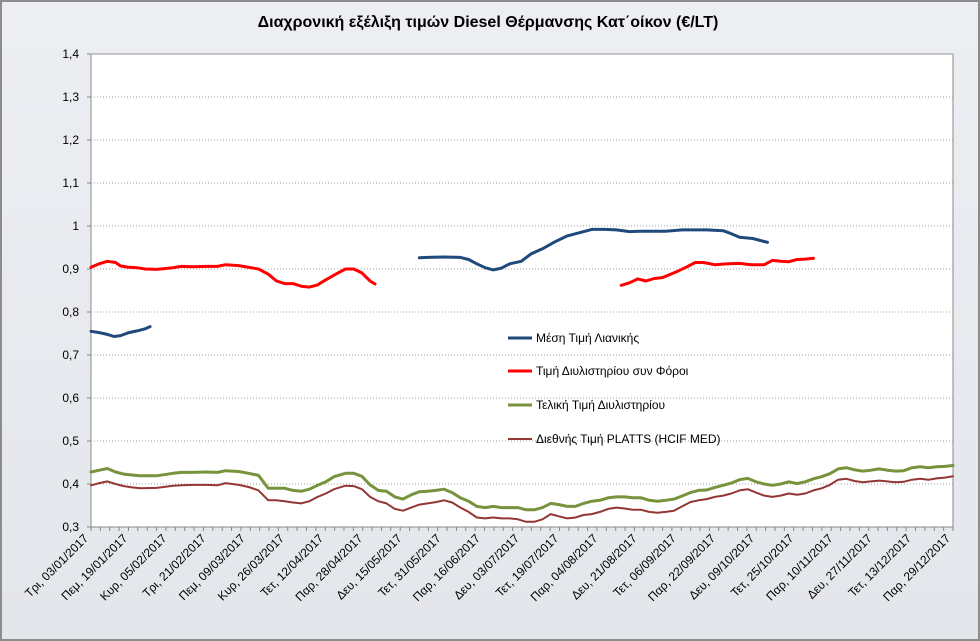 The width and height of the screenshot is (980, 641). I want to click on x-tick-label: Παρ, 29/12/2017, so click(916, 567).